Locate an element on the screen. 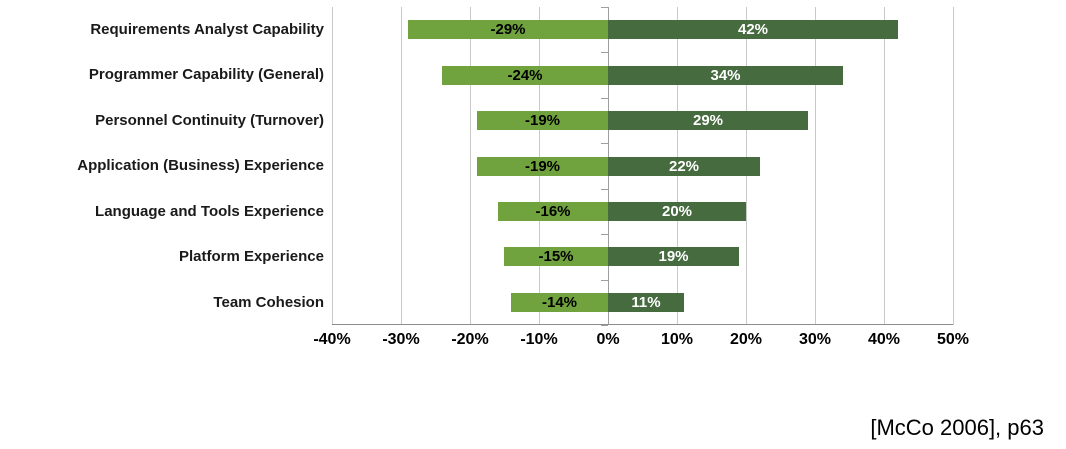 This screenshot has height=449, width=1066. bar-negative: -24% is located at coordinates (525, 75).